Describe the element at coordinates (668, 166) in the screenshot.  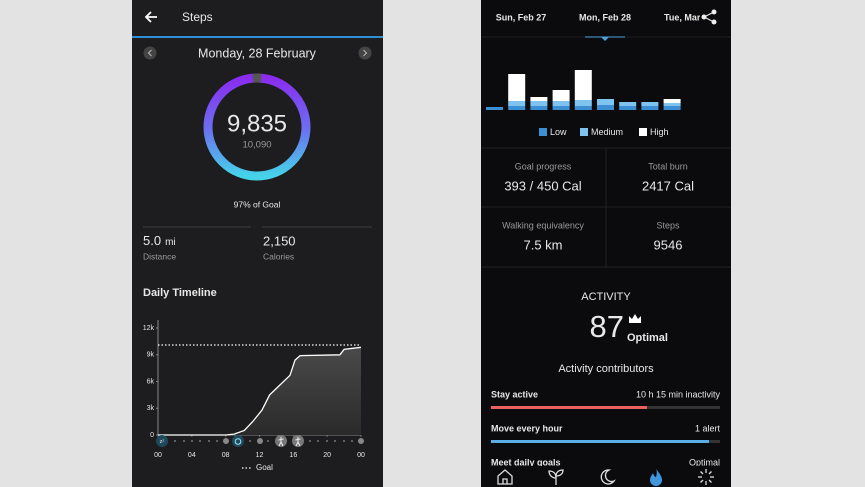
I see `stat-label: Total burn` at that location.